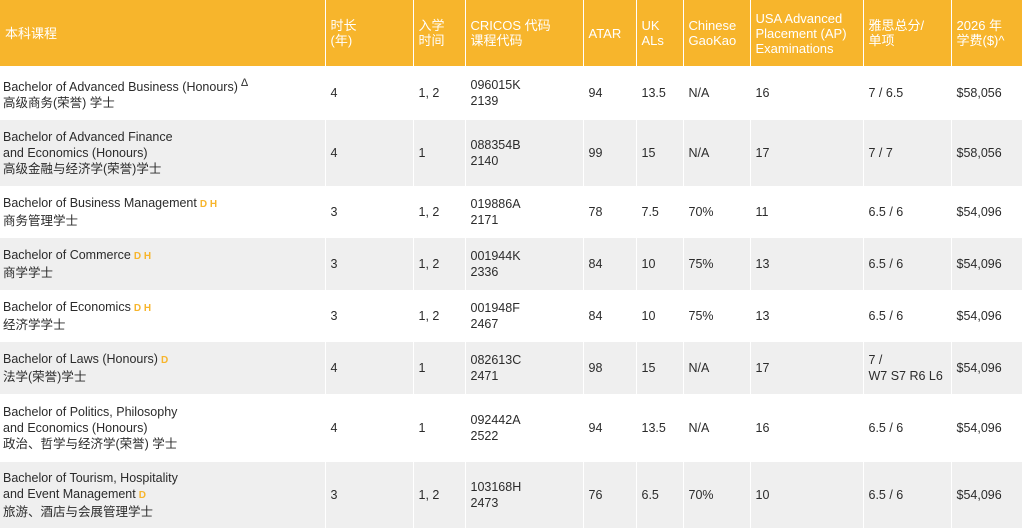 Image resolution: width=1022 pixels, height=528 pixels. What do you see at coordinates (34, 325) in the screenshot?
I see `course-chinese-name: 经济学学士` at bounding box center [34, 325].